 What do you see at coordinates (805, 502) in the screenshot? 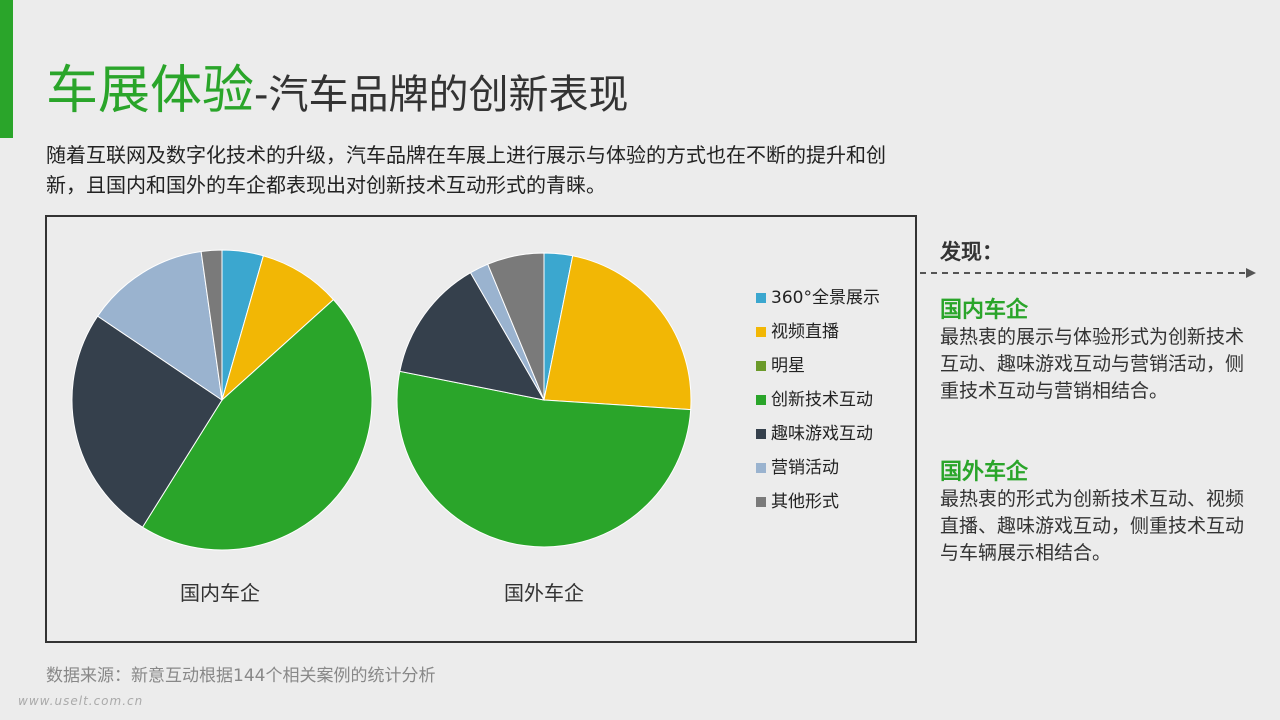
I see `legend-label: 其他形式` at bounding box center [805, 502].